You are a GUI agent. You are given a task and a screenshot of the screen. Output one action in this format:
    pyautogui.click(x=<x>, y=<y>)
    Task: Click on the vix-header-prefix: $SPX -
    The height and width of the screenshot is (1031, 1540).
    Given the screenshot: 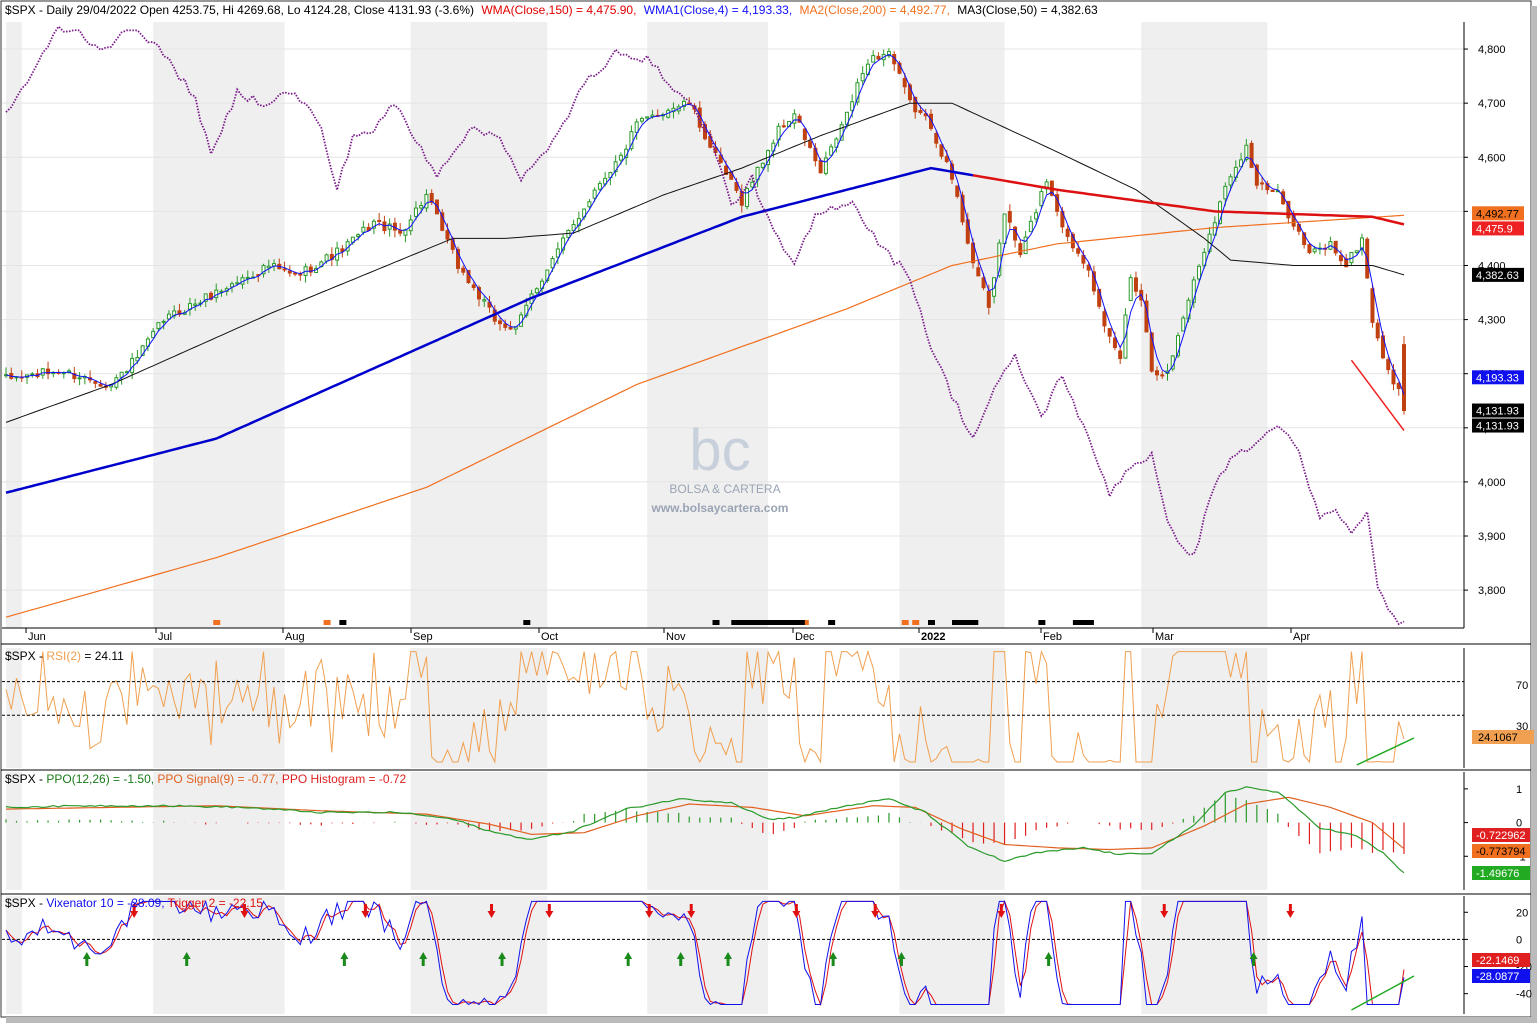 What is the action you would take?
    pyautogui.click(x=25, y=903)
    